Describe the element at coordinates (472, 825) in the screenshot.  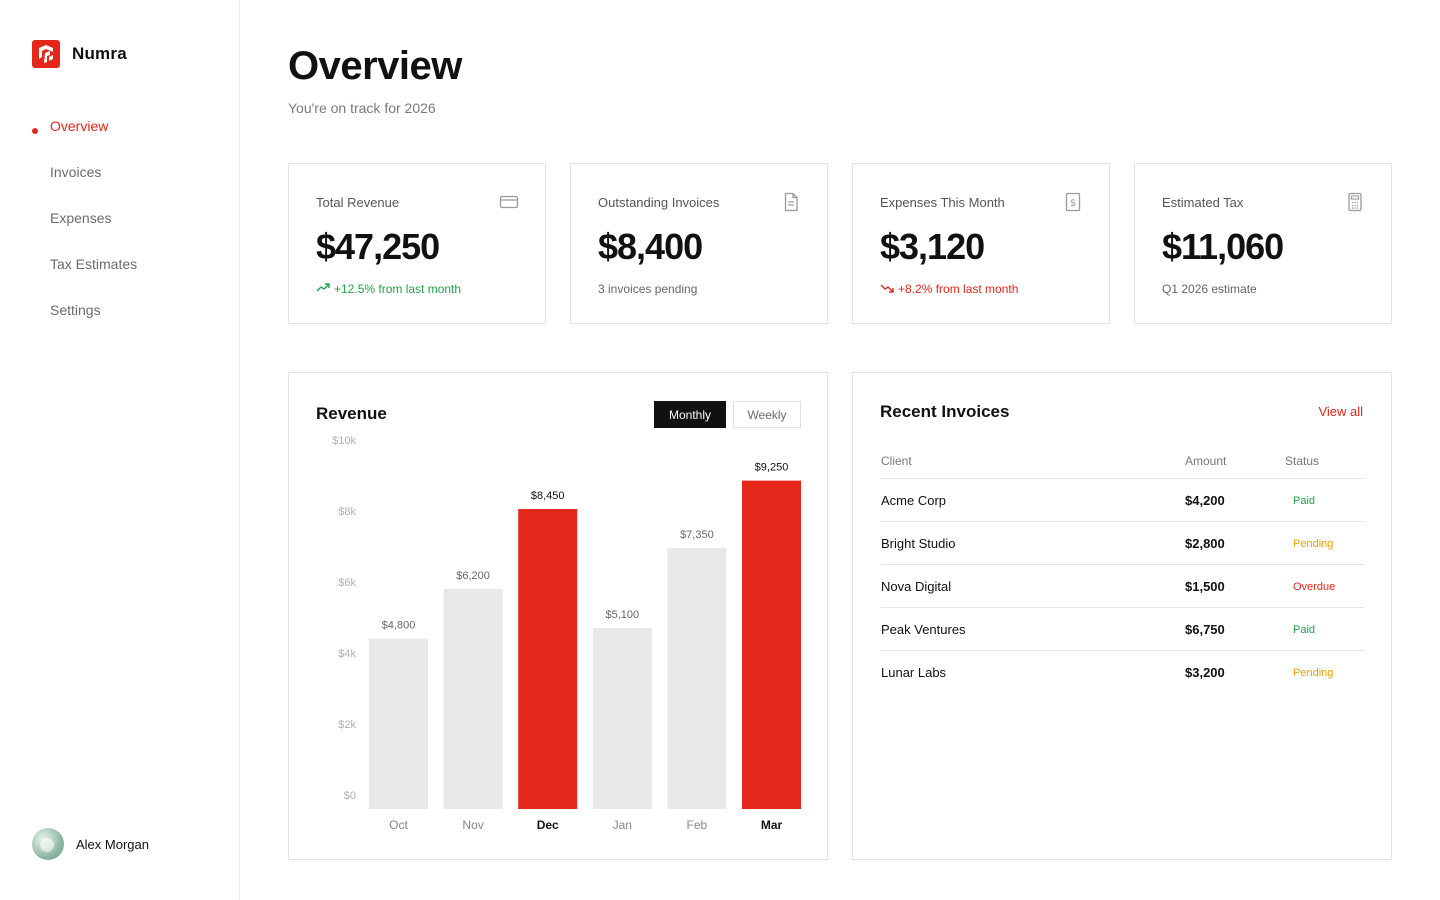
I see `x-tick-label: Nov` at that location.